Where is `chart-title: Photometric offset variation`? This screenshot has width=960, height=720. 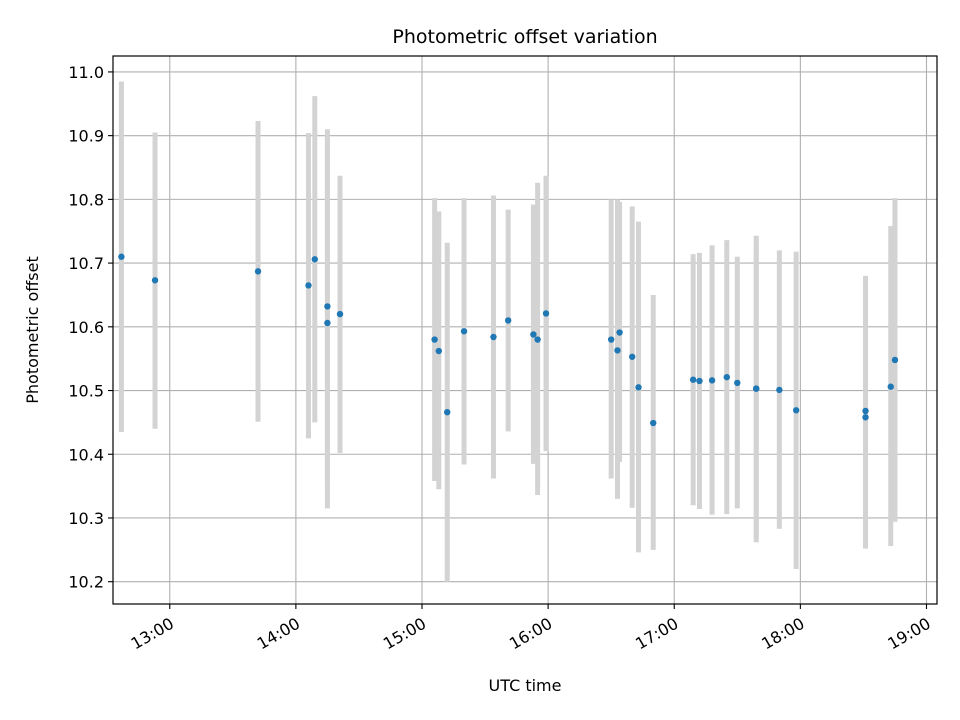 chart-title: Photometric offset variation is located at coordinates (524, 37).